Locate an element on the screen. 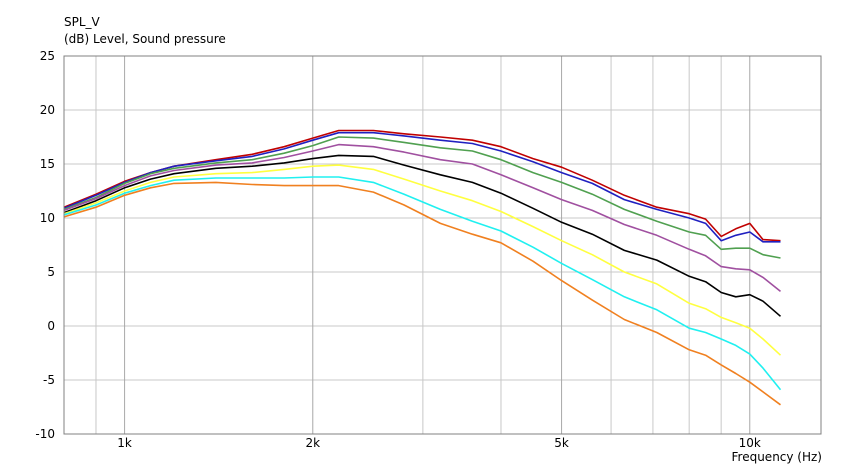 The width and height of the screenshot is (844, 469). chart-title: SPL_V is located at coordinates (82, 22).